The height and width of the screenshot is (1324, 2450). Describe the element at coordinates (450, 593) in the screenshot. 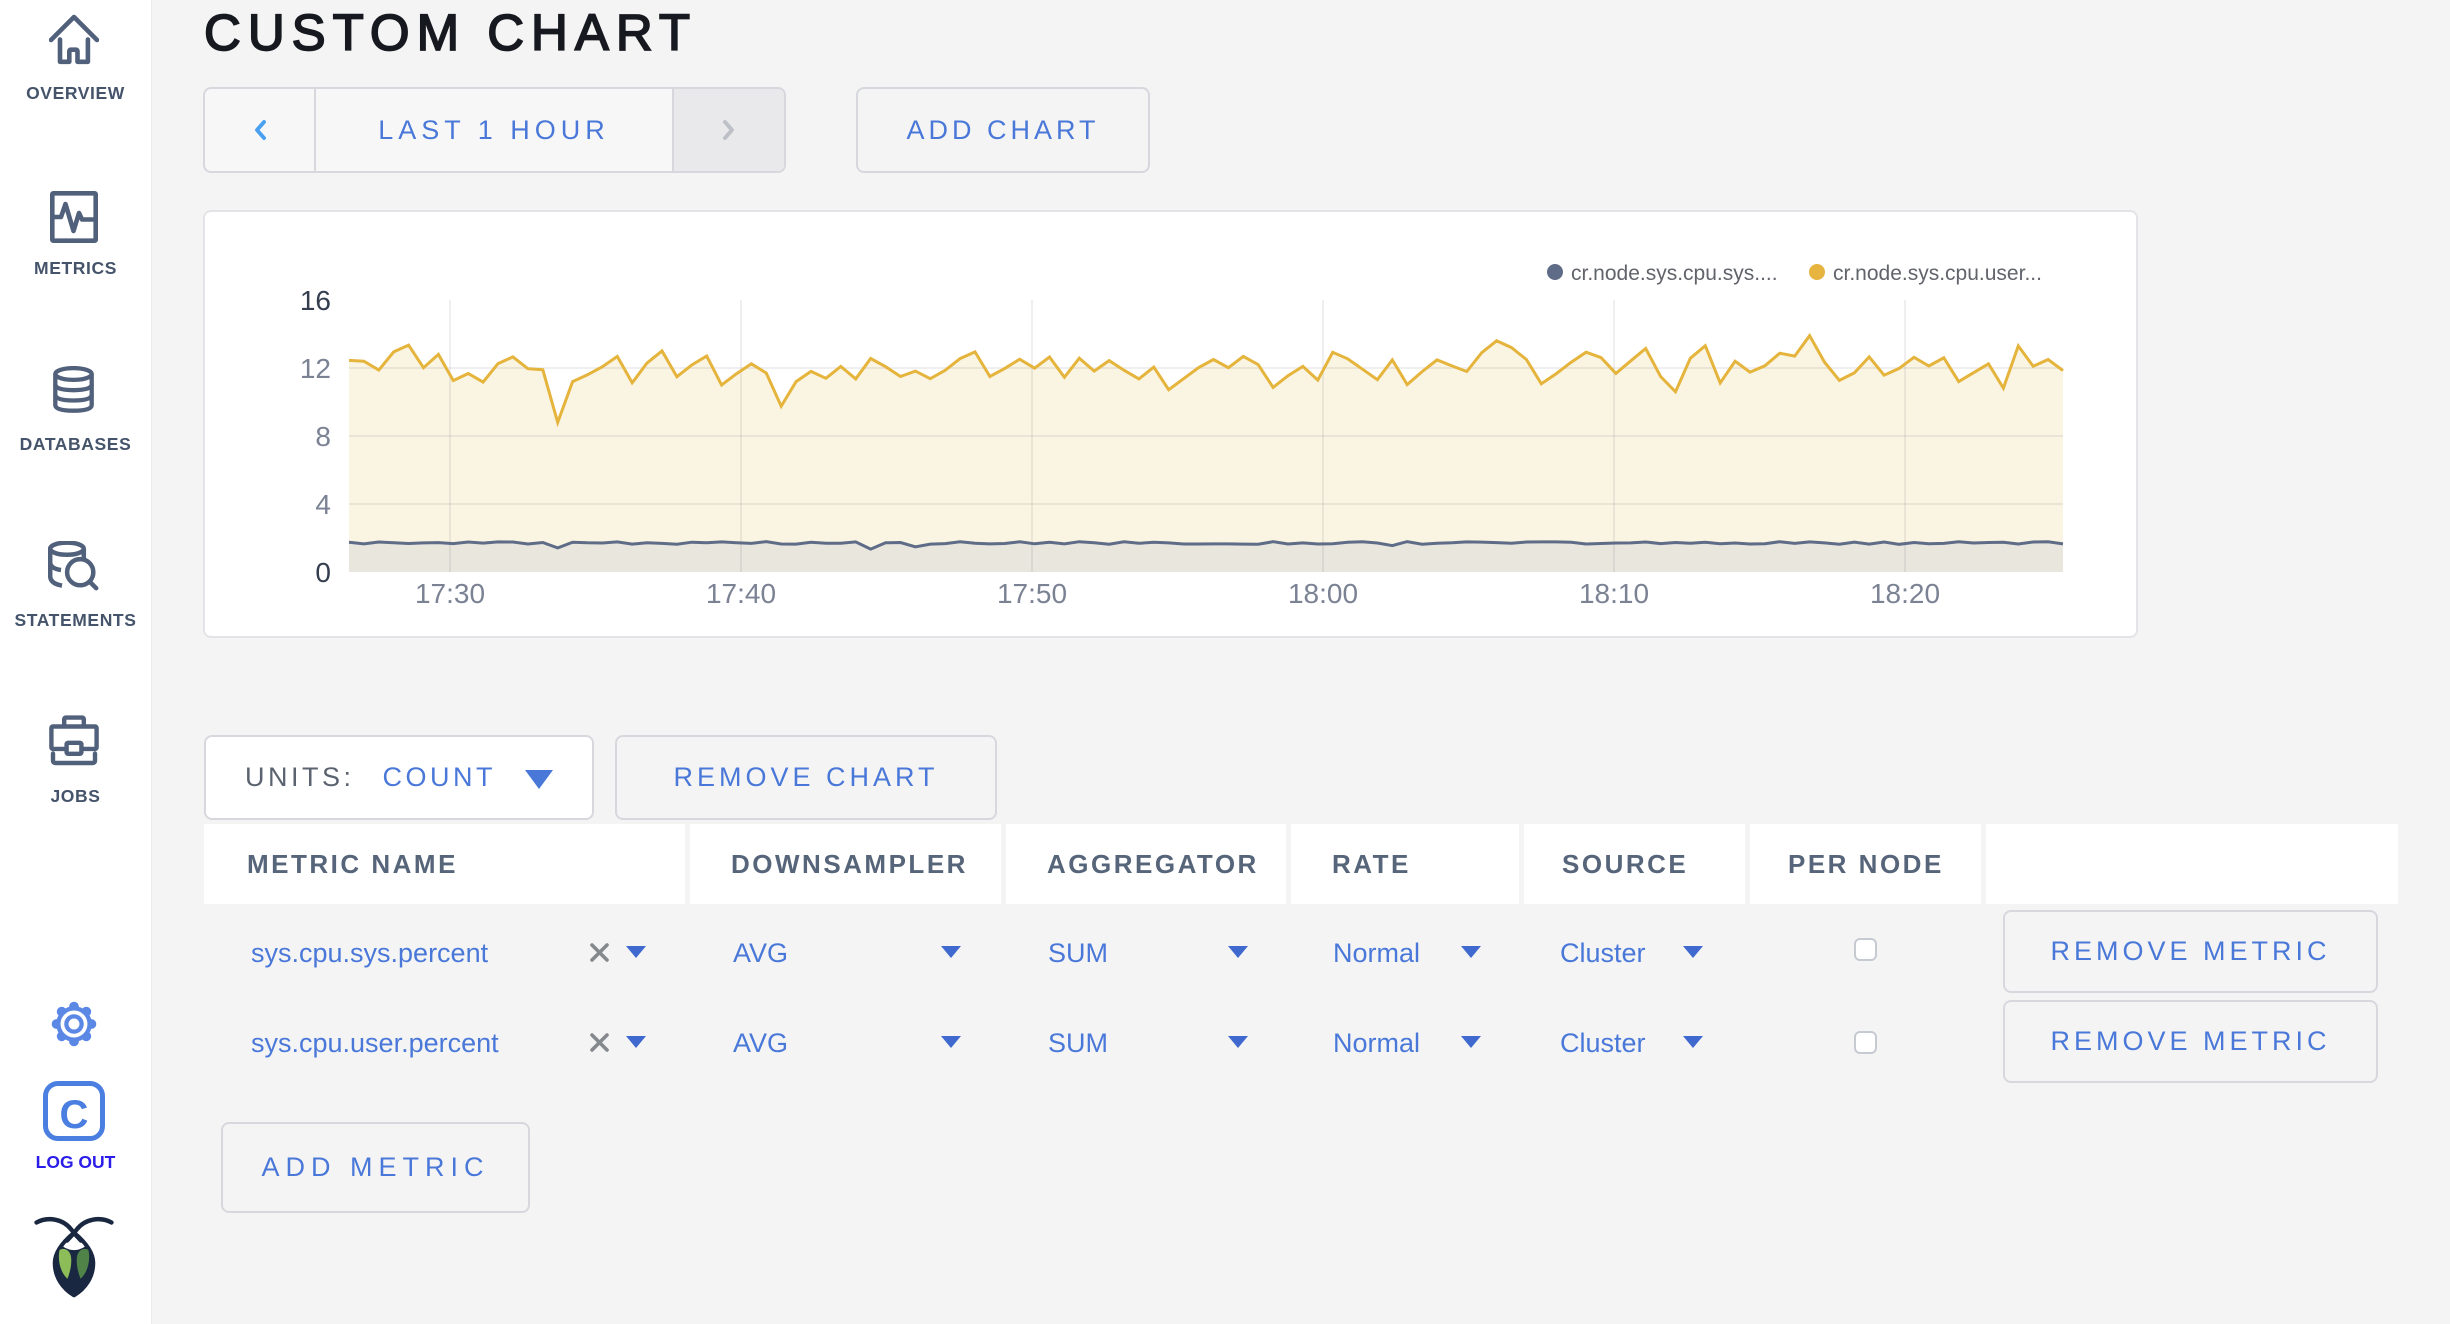

I see `svg-text: 17:30` at that location.